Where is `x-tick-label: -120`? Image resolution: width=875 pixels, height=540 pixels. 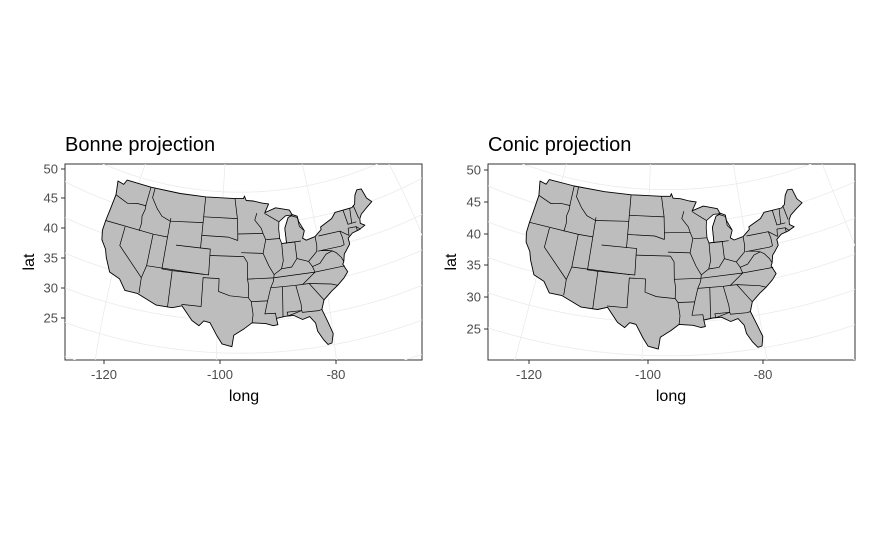 x-tick-label: -120 is located at coordinates (529, 374).